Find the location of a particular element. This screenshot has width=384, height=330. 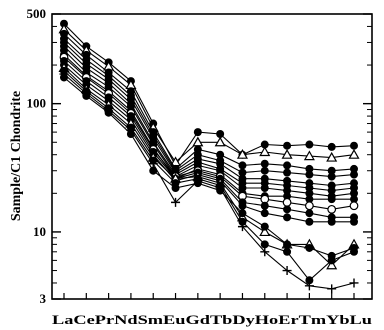

x-axis-ticks is located at coordinates (209, 296).